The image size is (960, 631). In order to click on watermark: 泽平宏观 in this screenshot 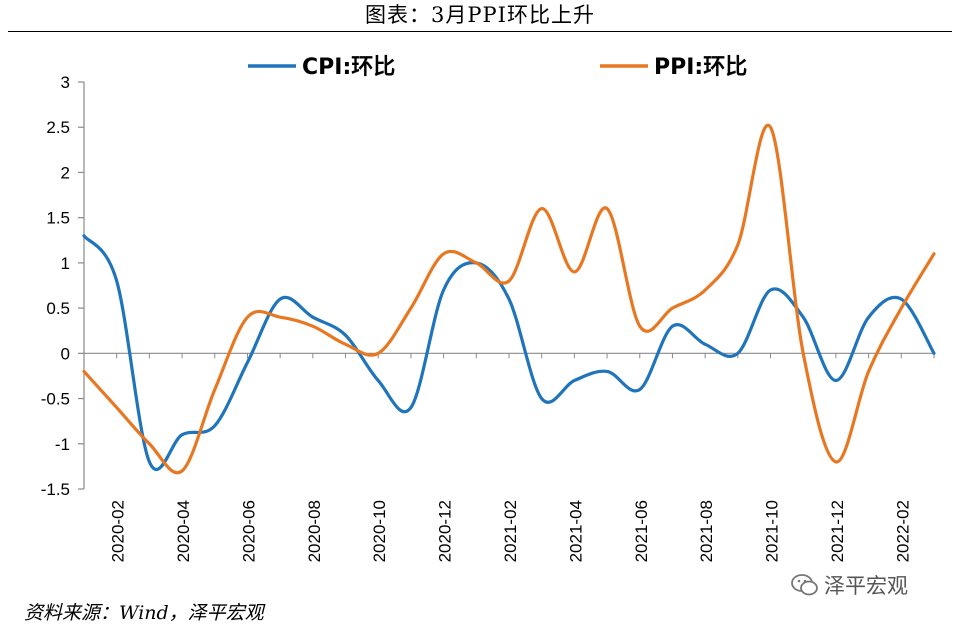, I will do `click(849, 585)`.